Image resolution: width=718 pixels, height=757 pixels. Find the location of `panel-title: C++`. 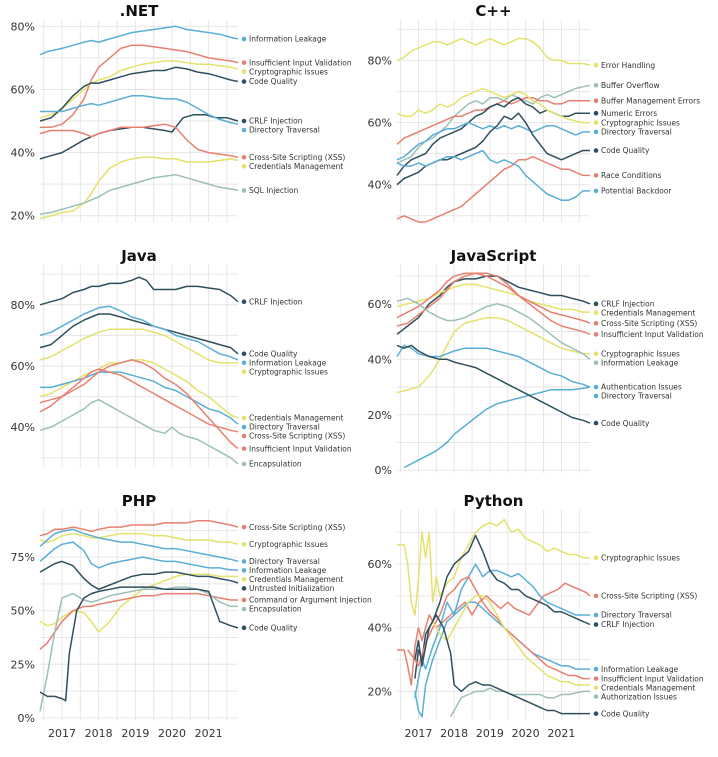

panel-title: C++ is located at coordinates (493, 11).